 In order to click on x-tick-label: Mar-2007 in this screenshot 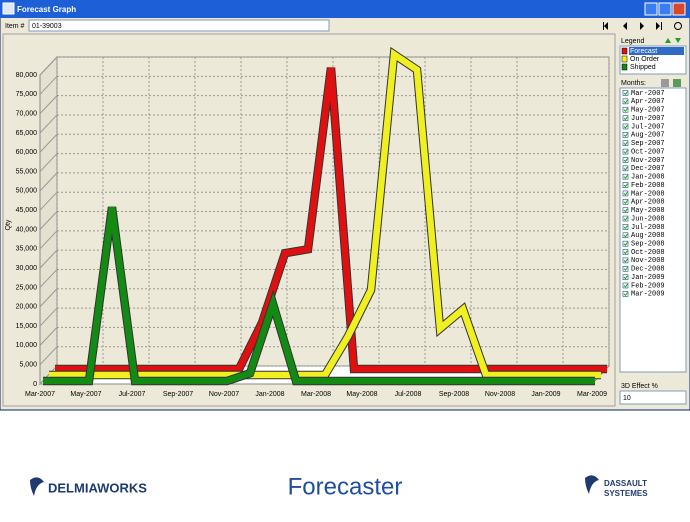, I will do `click(40, 394)`.